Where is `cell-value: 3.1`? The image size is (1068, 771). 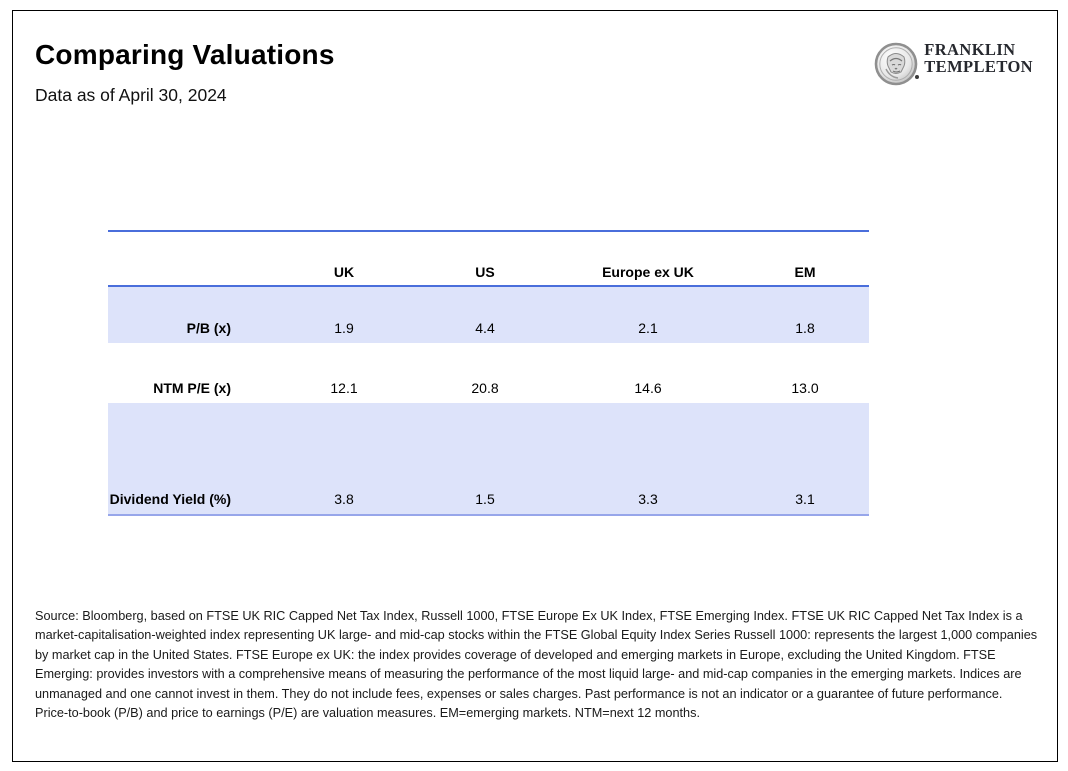
cell-value: 3.1 is located at coordinates (805, 499).